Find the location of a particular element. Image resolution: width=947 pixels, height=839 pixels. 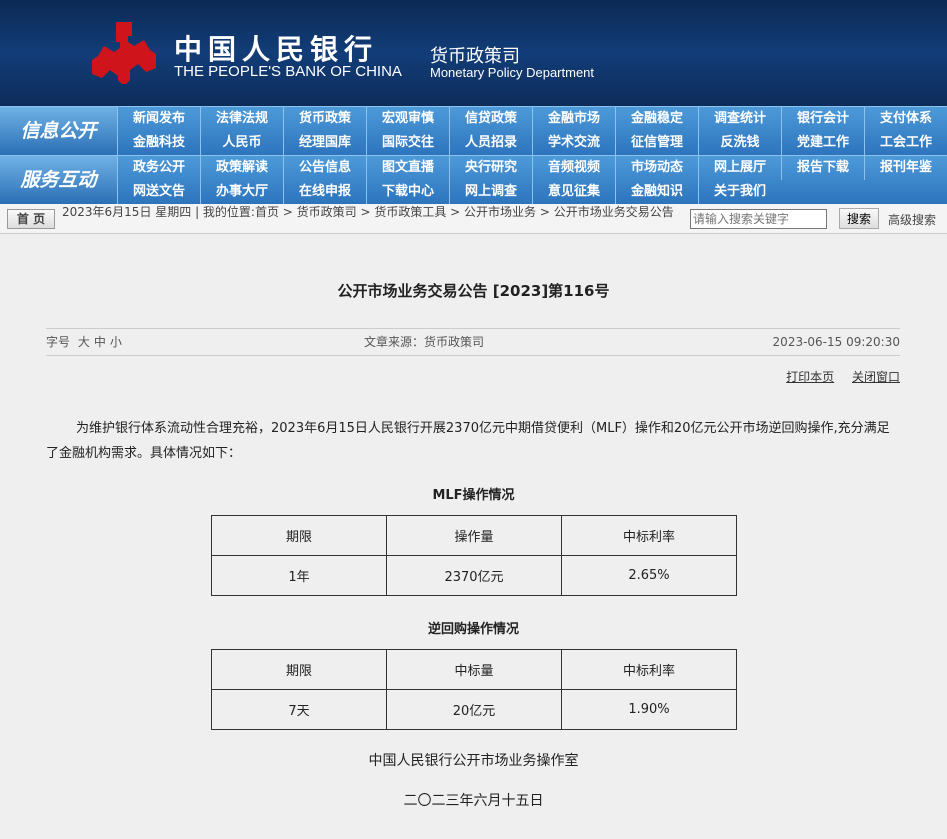

table-cell: 1.90% is located at coordinates (649, 709).